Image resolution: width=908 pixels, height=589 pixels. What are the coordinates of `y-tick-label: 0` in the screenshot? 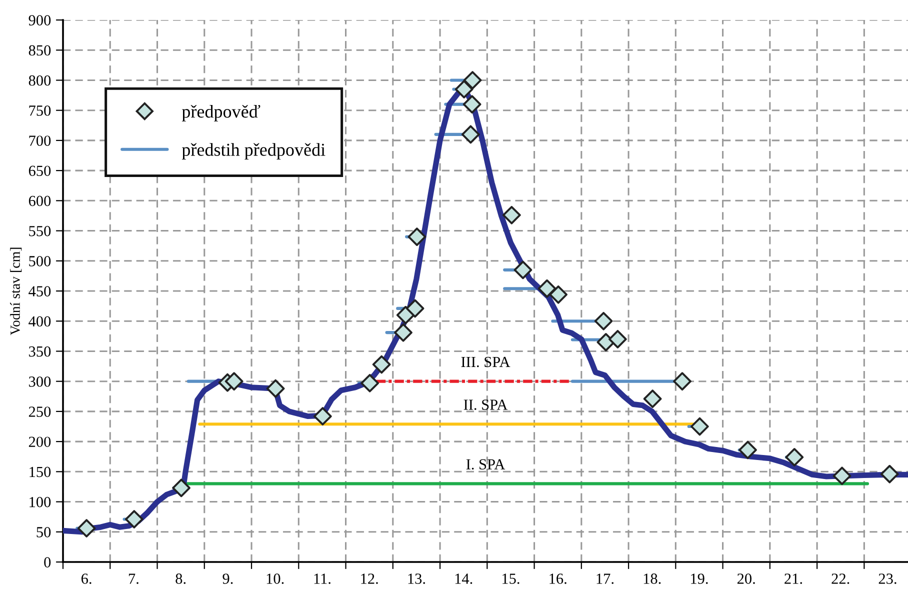 It's located at (47, 562).